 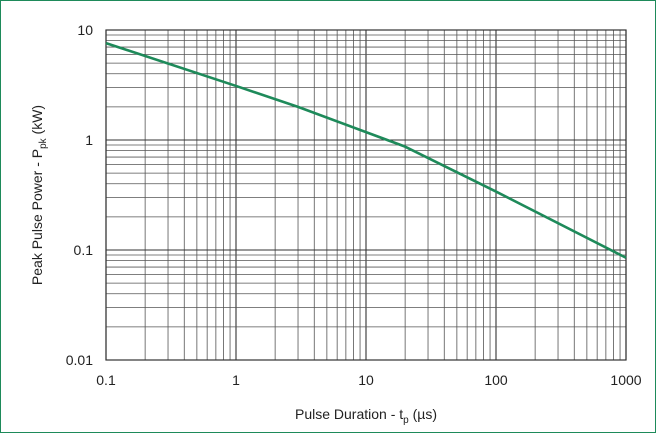 I want to click on x-tick-label: 1000, so click(x=625, y=380).